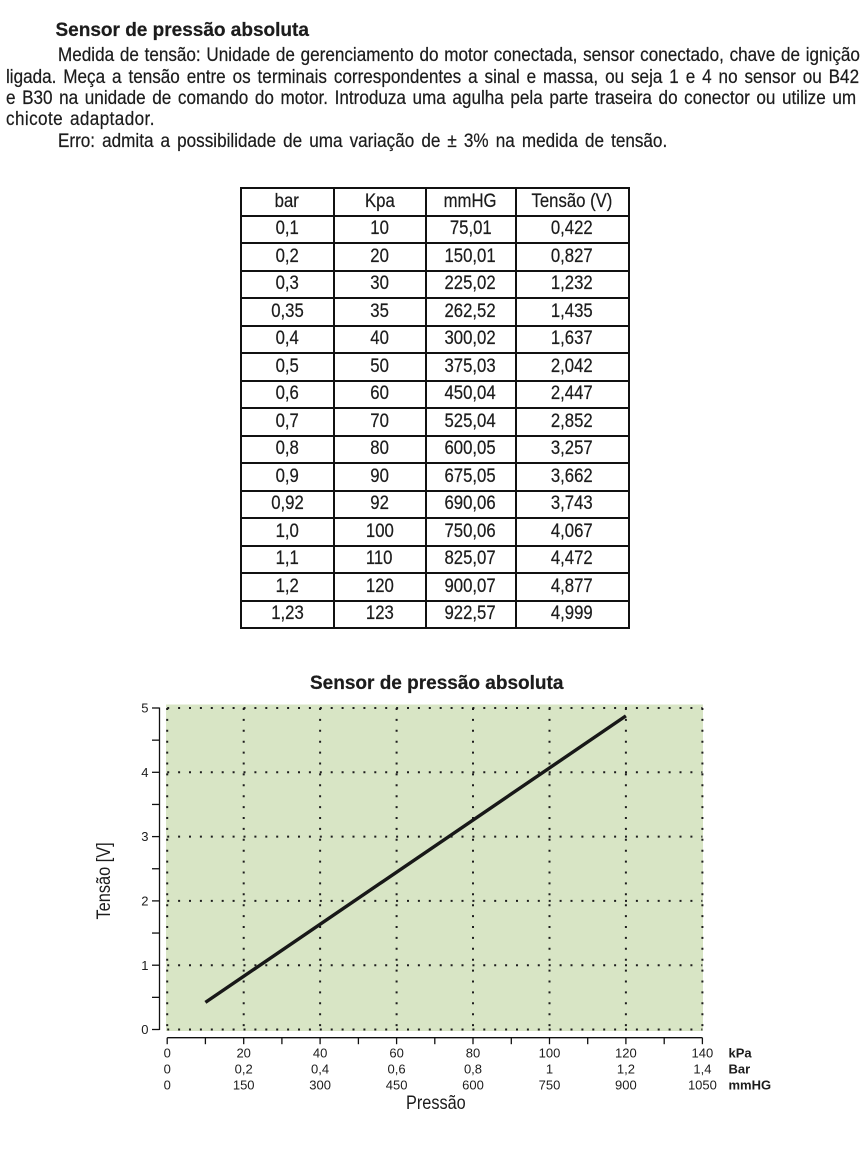 The width and height of the screenshot is (860, 1161). I want to click on svg-text: 450, so click(397, 1085).